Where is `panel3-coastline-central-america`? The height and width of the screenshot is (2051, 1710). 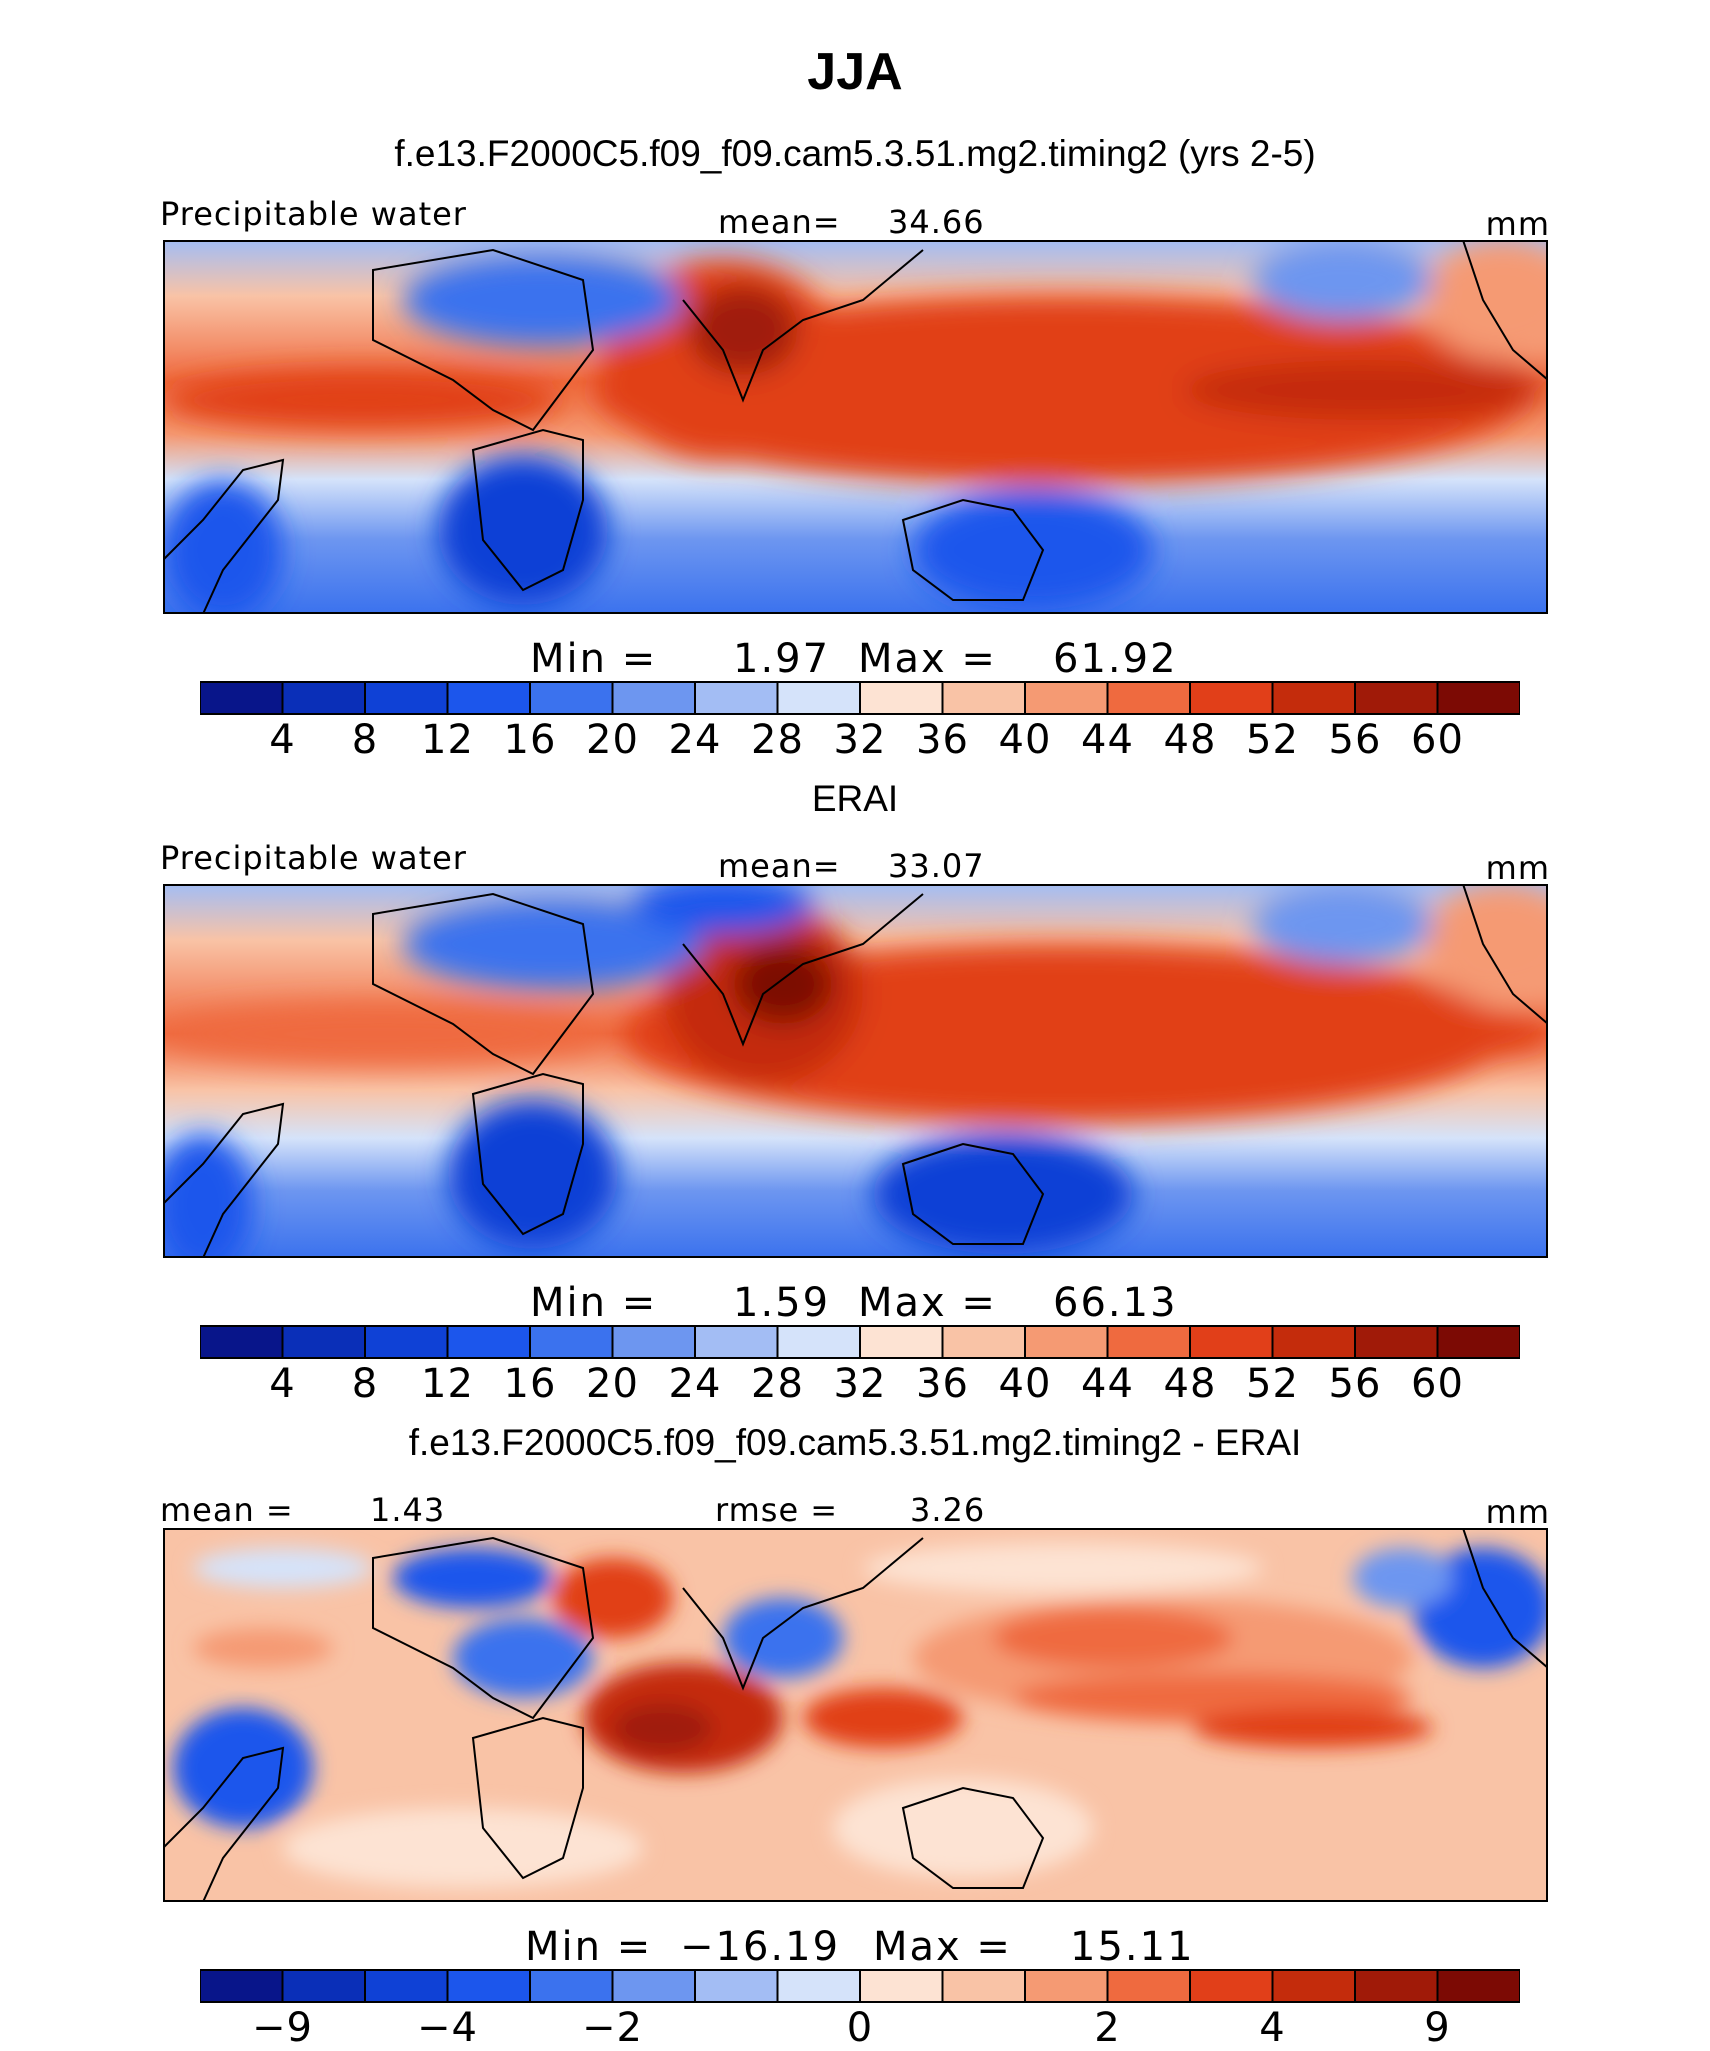
panel3-coastline-central-america is located at coordinates (1505, 1598).